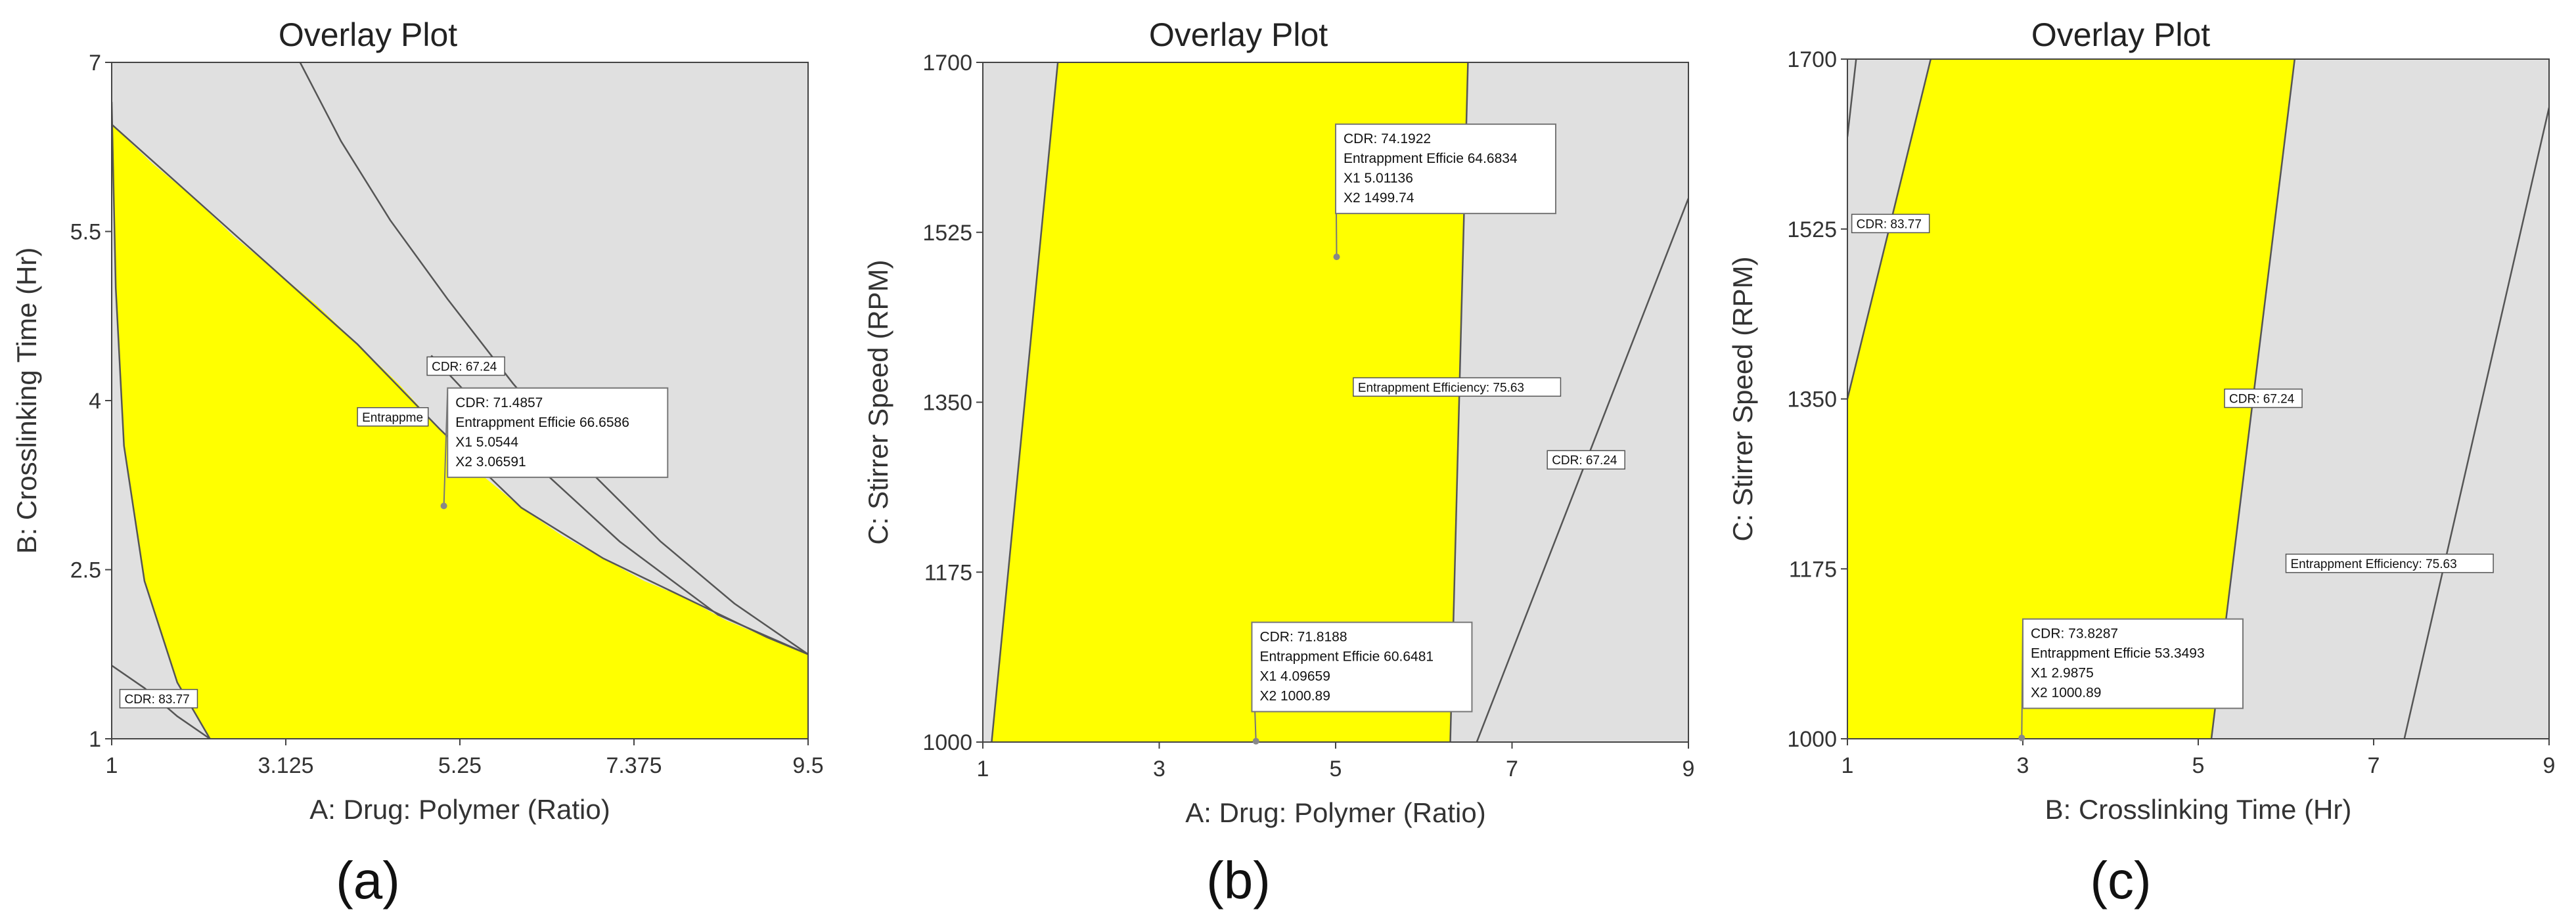  I want to click on tooltip-line: X1 2.9875, so click(2062, 673).